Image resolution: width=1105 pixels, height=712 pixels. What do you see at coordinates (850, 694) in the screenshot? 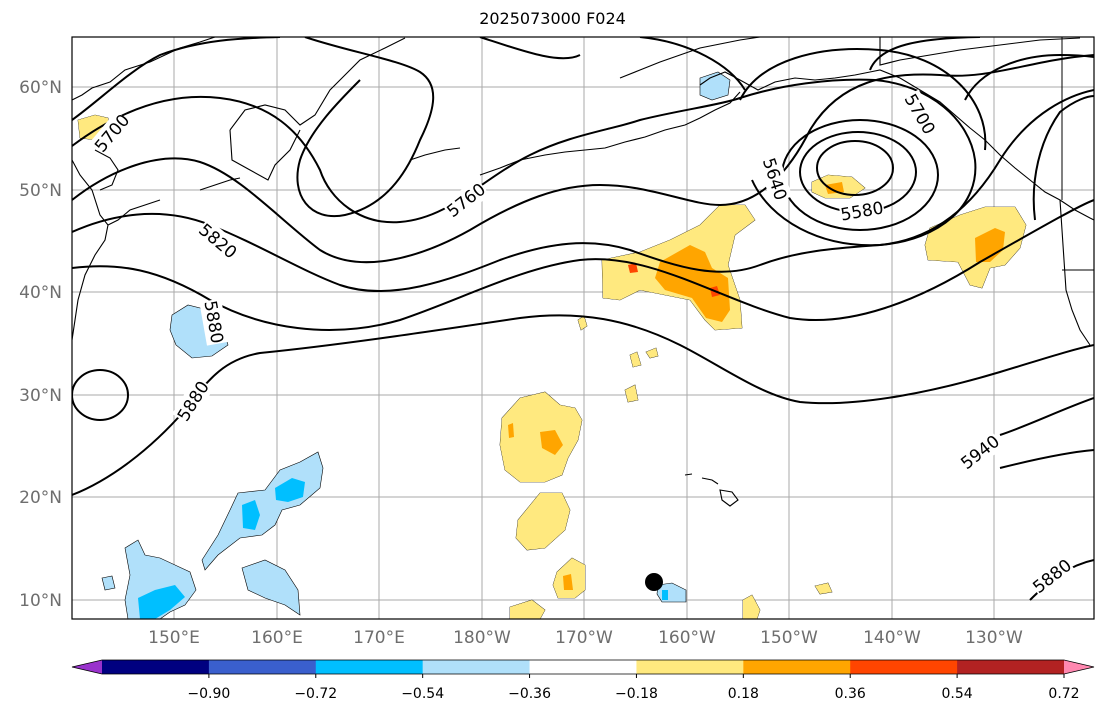
I see `colorbar-tick-label: 0.36` at bounding box center [850, 694].